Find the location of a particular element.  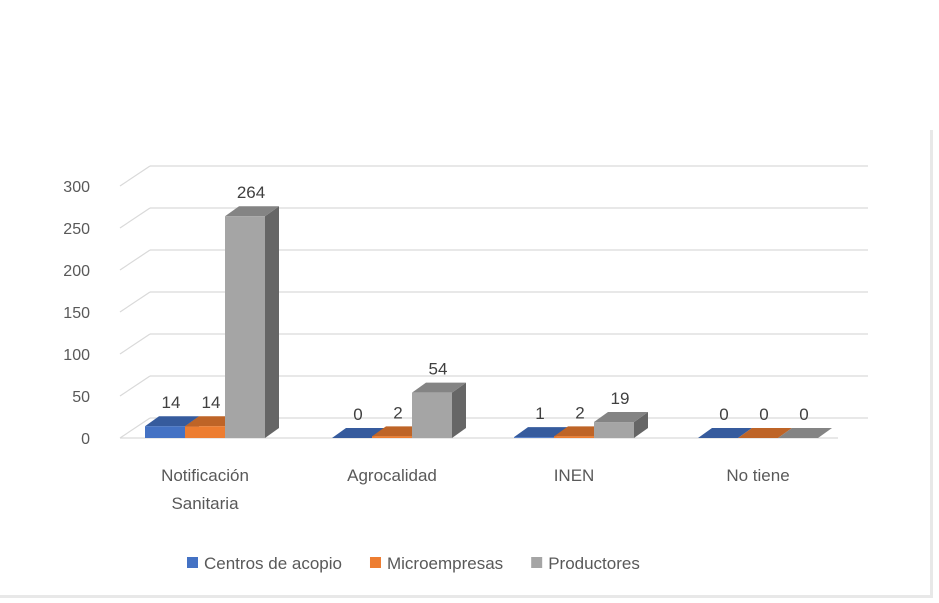

legend-label: Productores is located at coordinates (594, 563).